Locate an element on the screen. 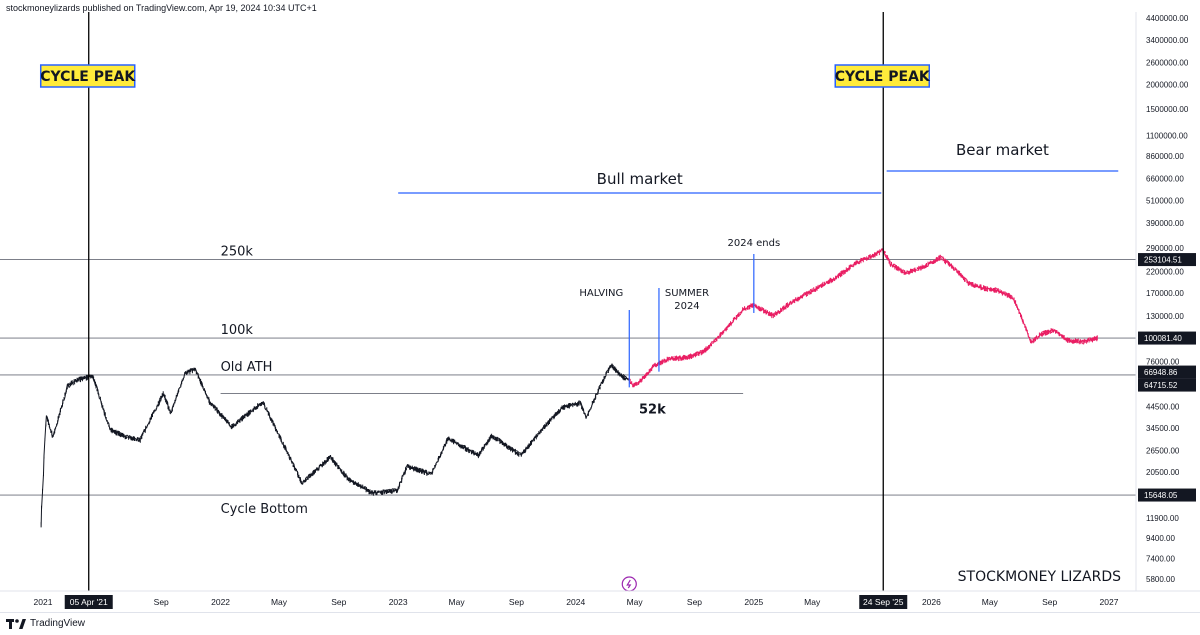 This screenshot has height=635, width=1200. level-label: 250k is located at coordinates (237, 252).